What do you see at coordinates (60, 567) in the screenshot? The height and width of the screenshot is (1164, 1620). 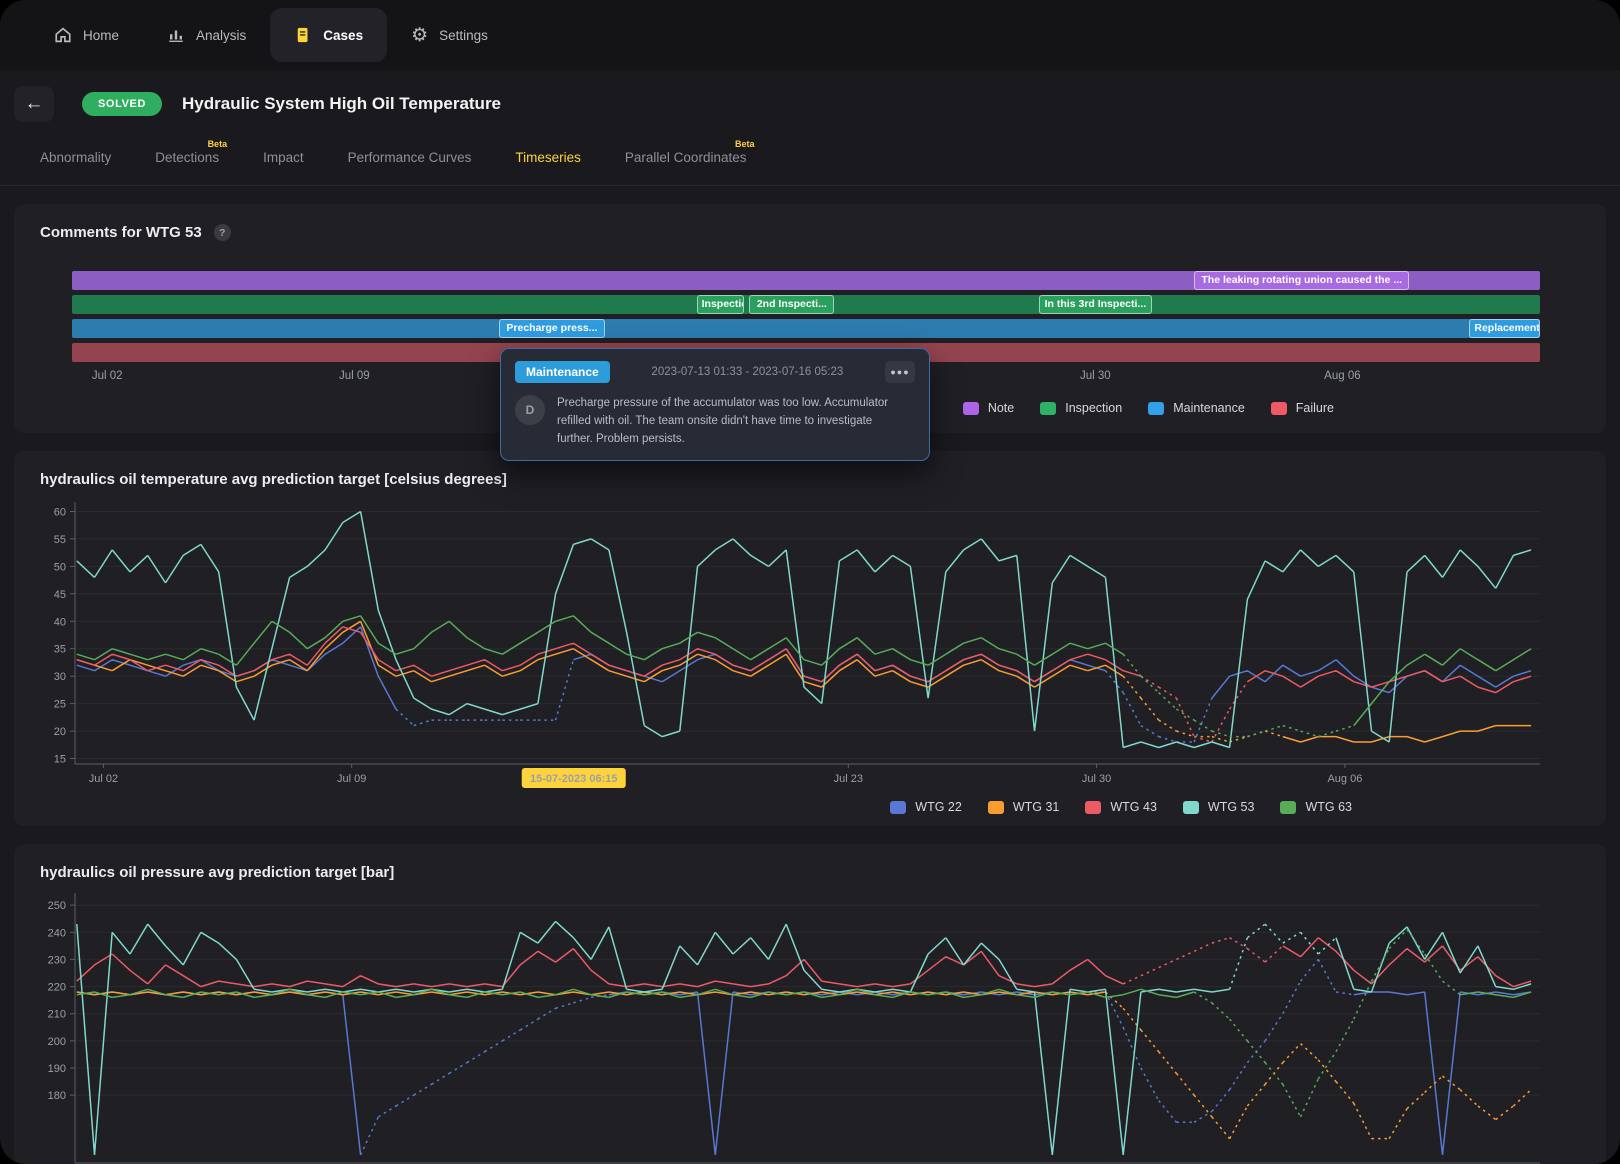 I see `y-tick-label: 50` at bounding box center [60, 567].